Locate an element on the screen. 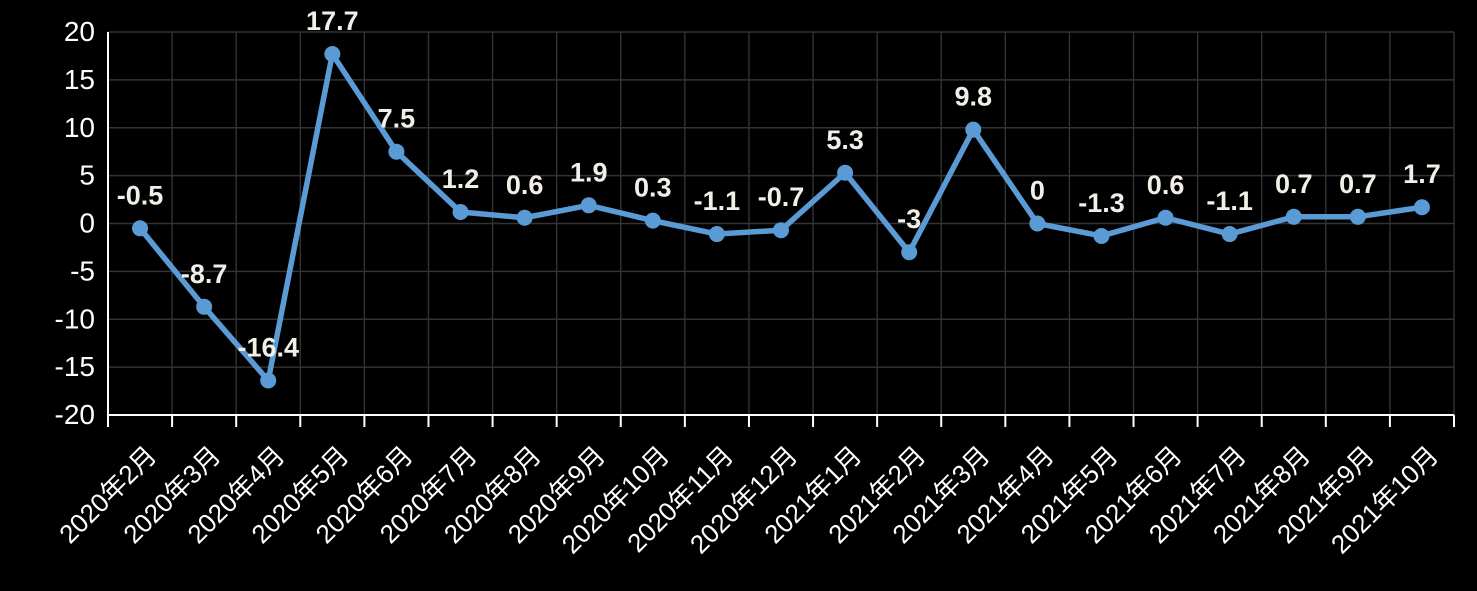  y-tick-label: -20 is located at coordinates (75, 414).